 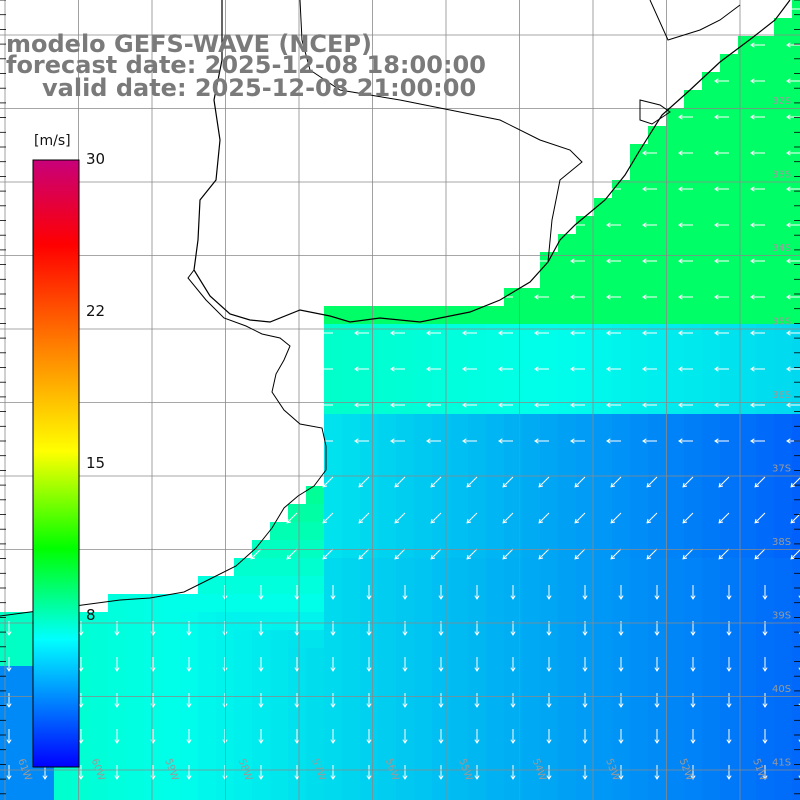 What do you see at coordinates (781, 248) in the screenshot?
I see `latitude-label: 34S` at bounding box center [781, 248].